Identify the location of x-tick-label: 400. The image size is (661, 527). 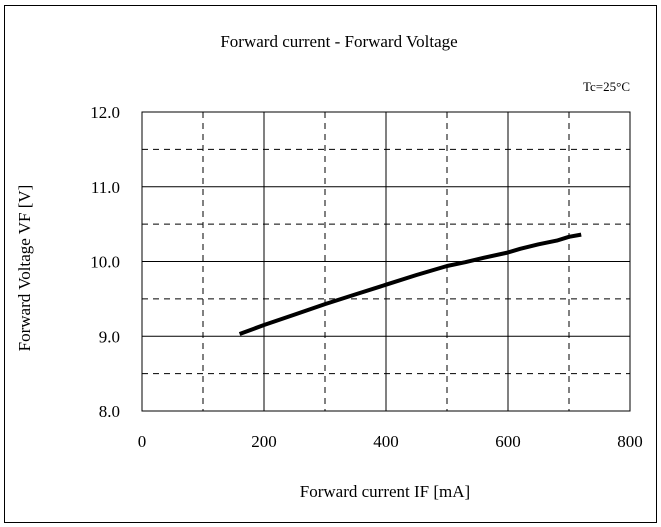
(386, 441).